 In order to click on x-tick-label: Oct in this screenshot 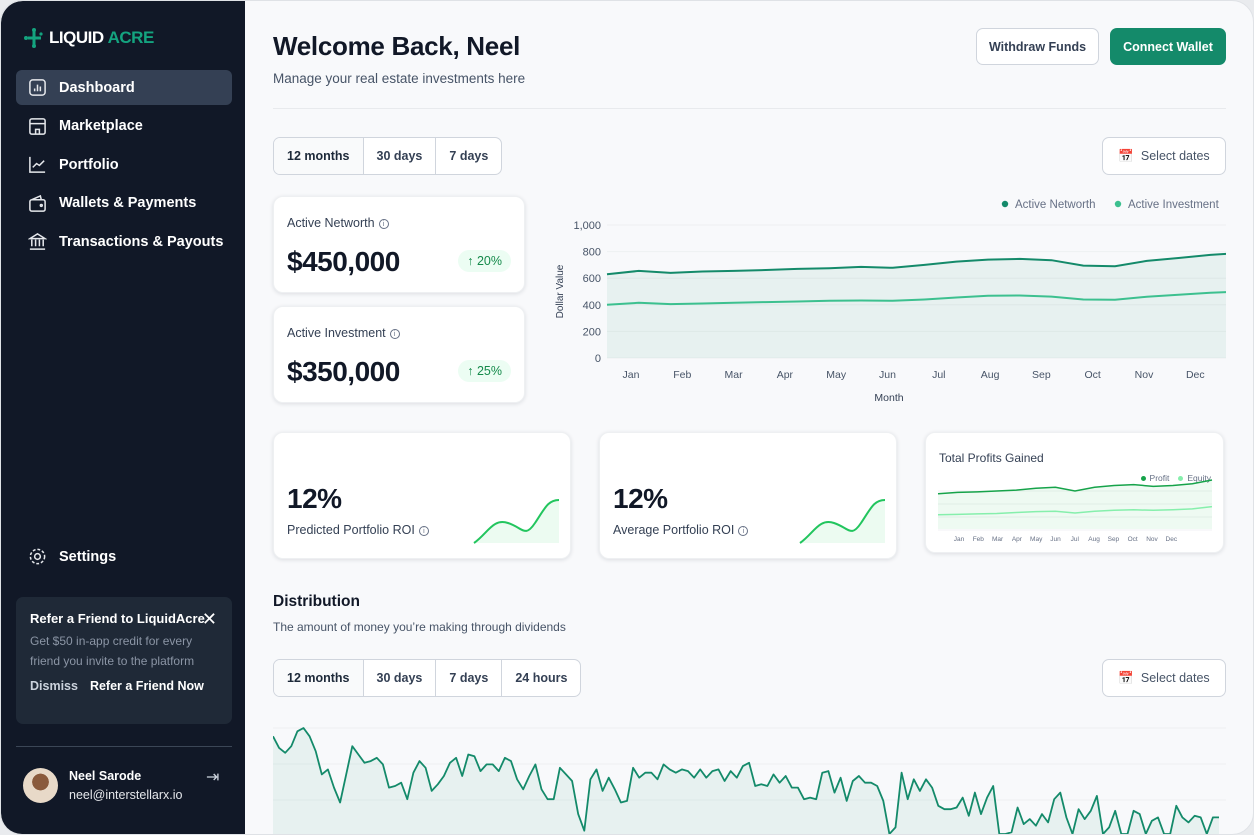, I will do `click(1093, 375)`.